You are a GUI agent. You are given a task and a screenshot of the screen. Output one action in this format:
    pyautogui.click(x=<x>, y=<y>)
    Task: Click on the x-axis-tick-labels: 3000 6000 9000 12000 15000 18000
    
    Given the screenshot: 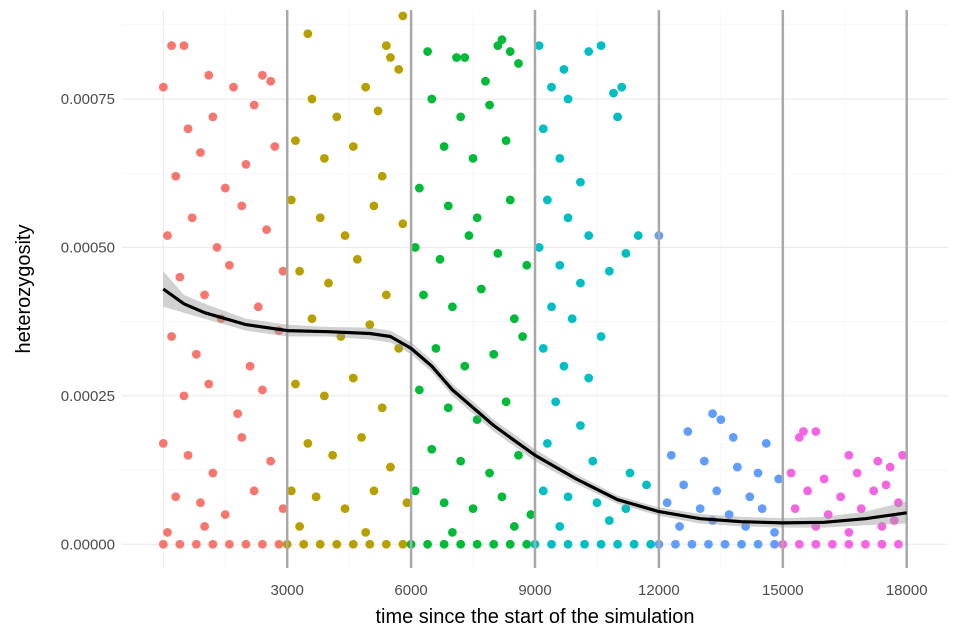 What is the action you would take?
    pyautogui.click(x=599, y=590)
    